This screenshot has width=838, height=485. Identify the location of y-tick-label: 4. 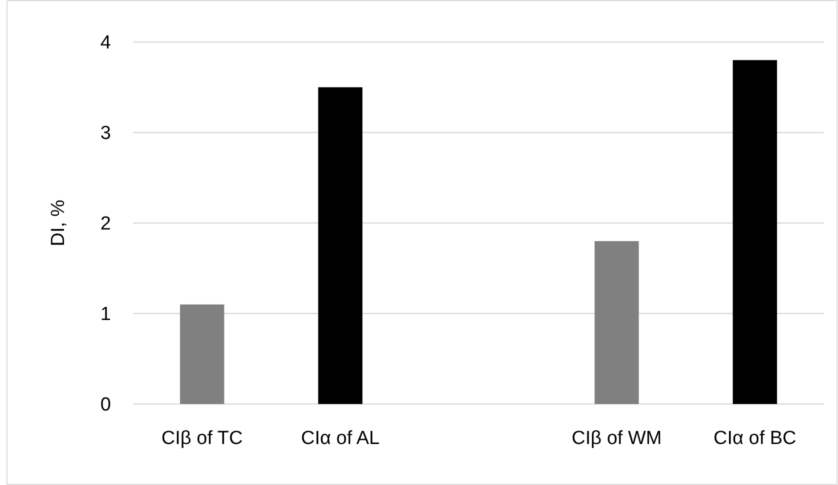
(106, 43).